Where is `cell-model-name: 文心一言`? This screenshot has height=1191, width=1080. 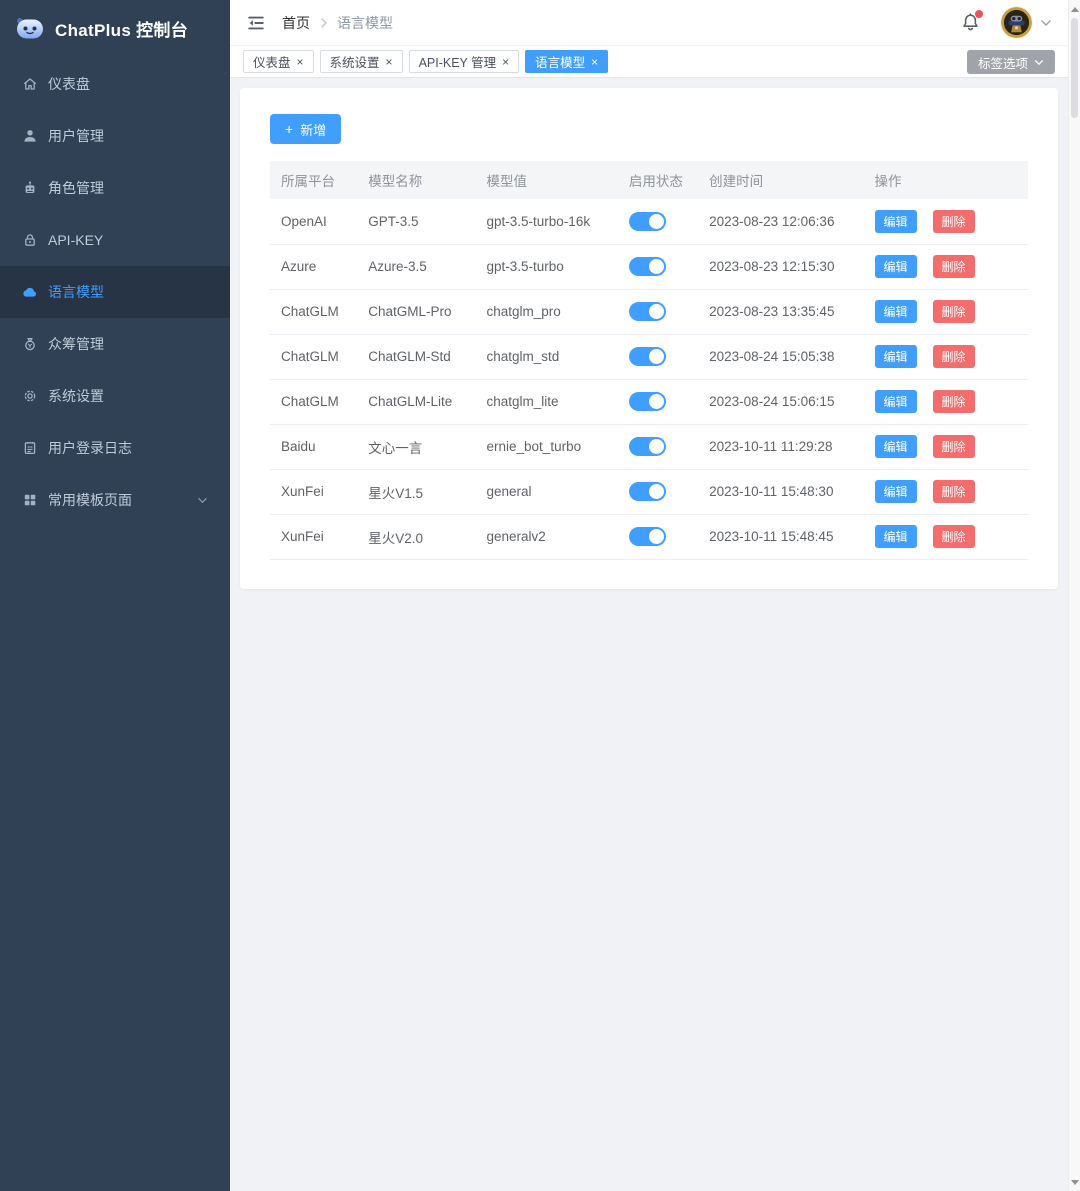
cell-model-name: 文心一言 is located at coordinates (416, 447).